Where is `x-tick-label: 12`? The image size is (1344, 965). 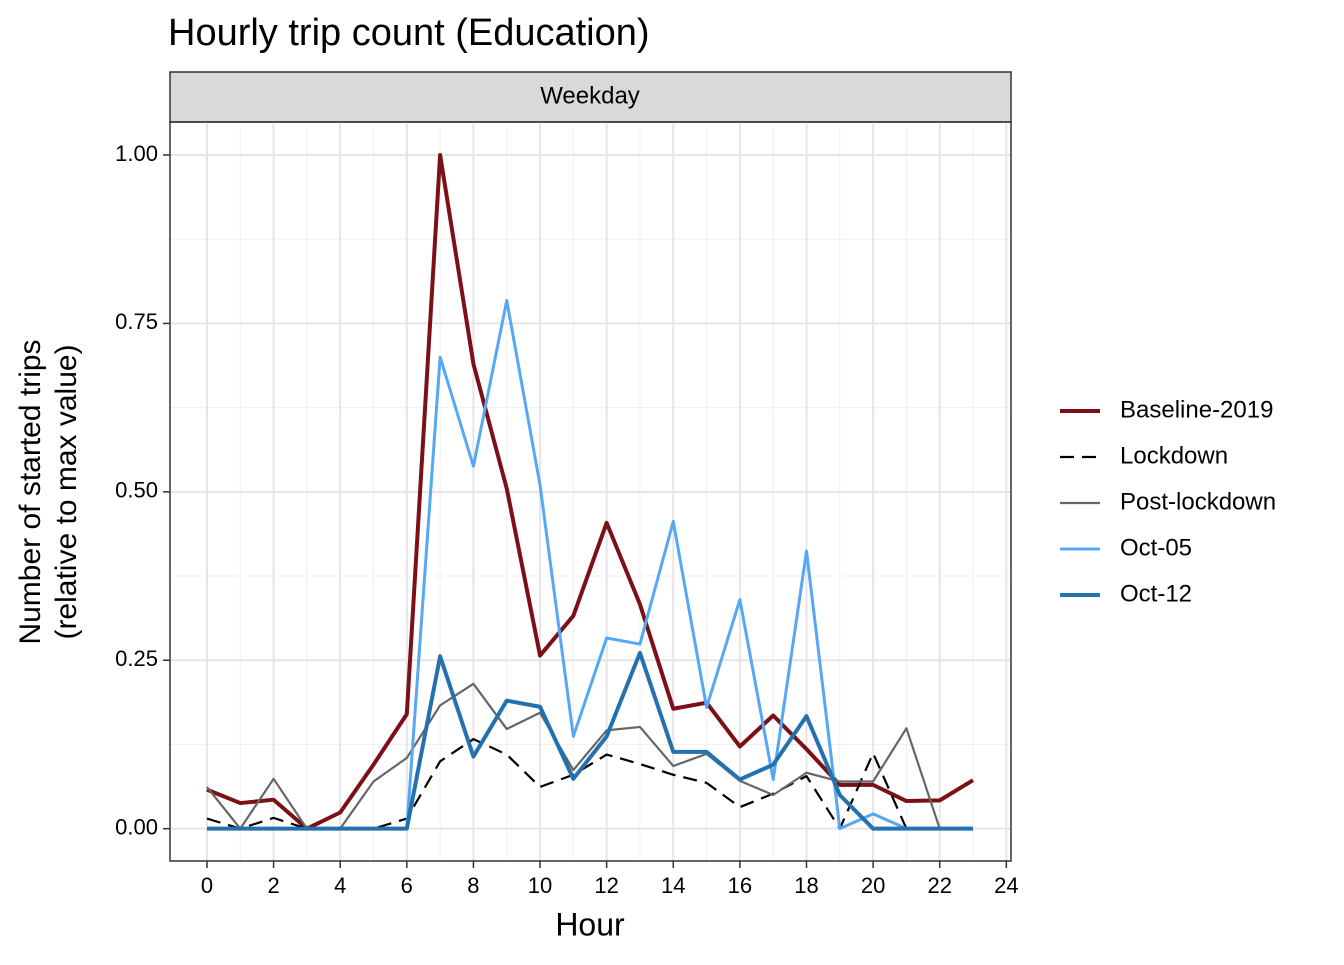
x-tick-label: 12 is located at coordinates (606, 885).